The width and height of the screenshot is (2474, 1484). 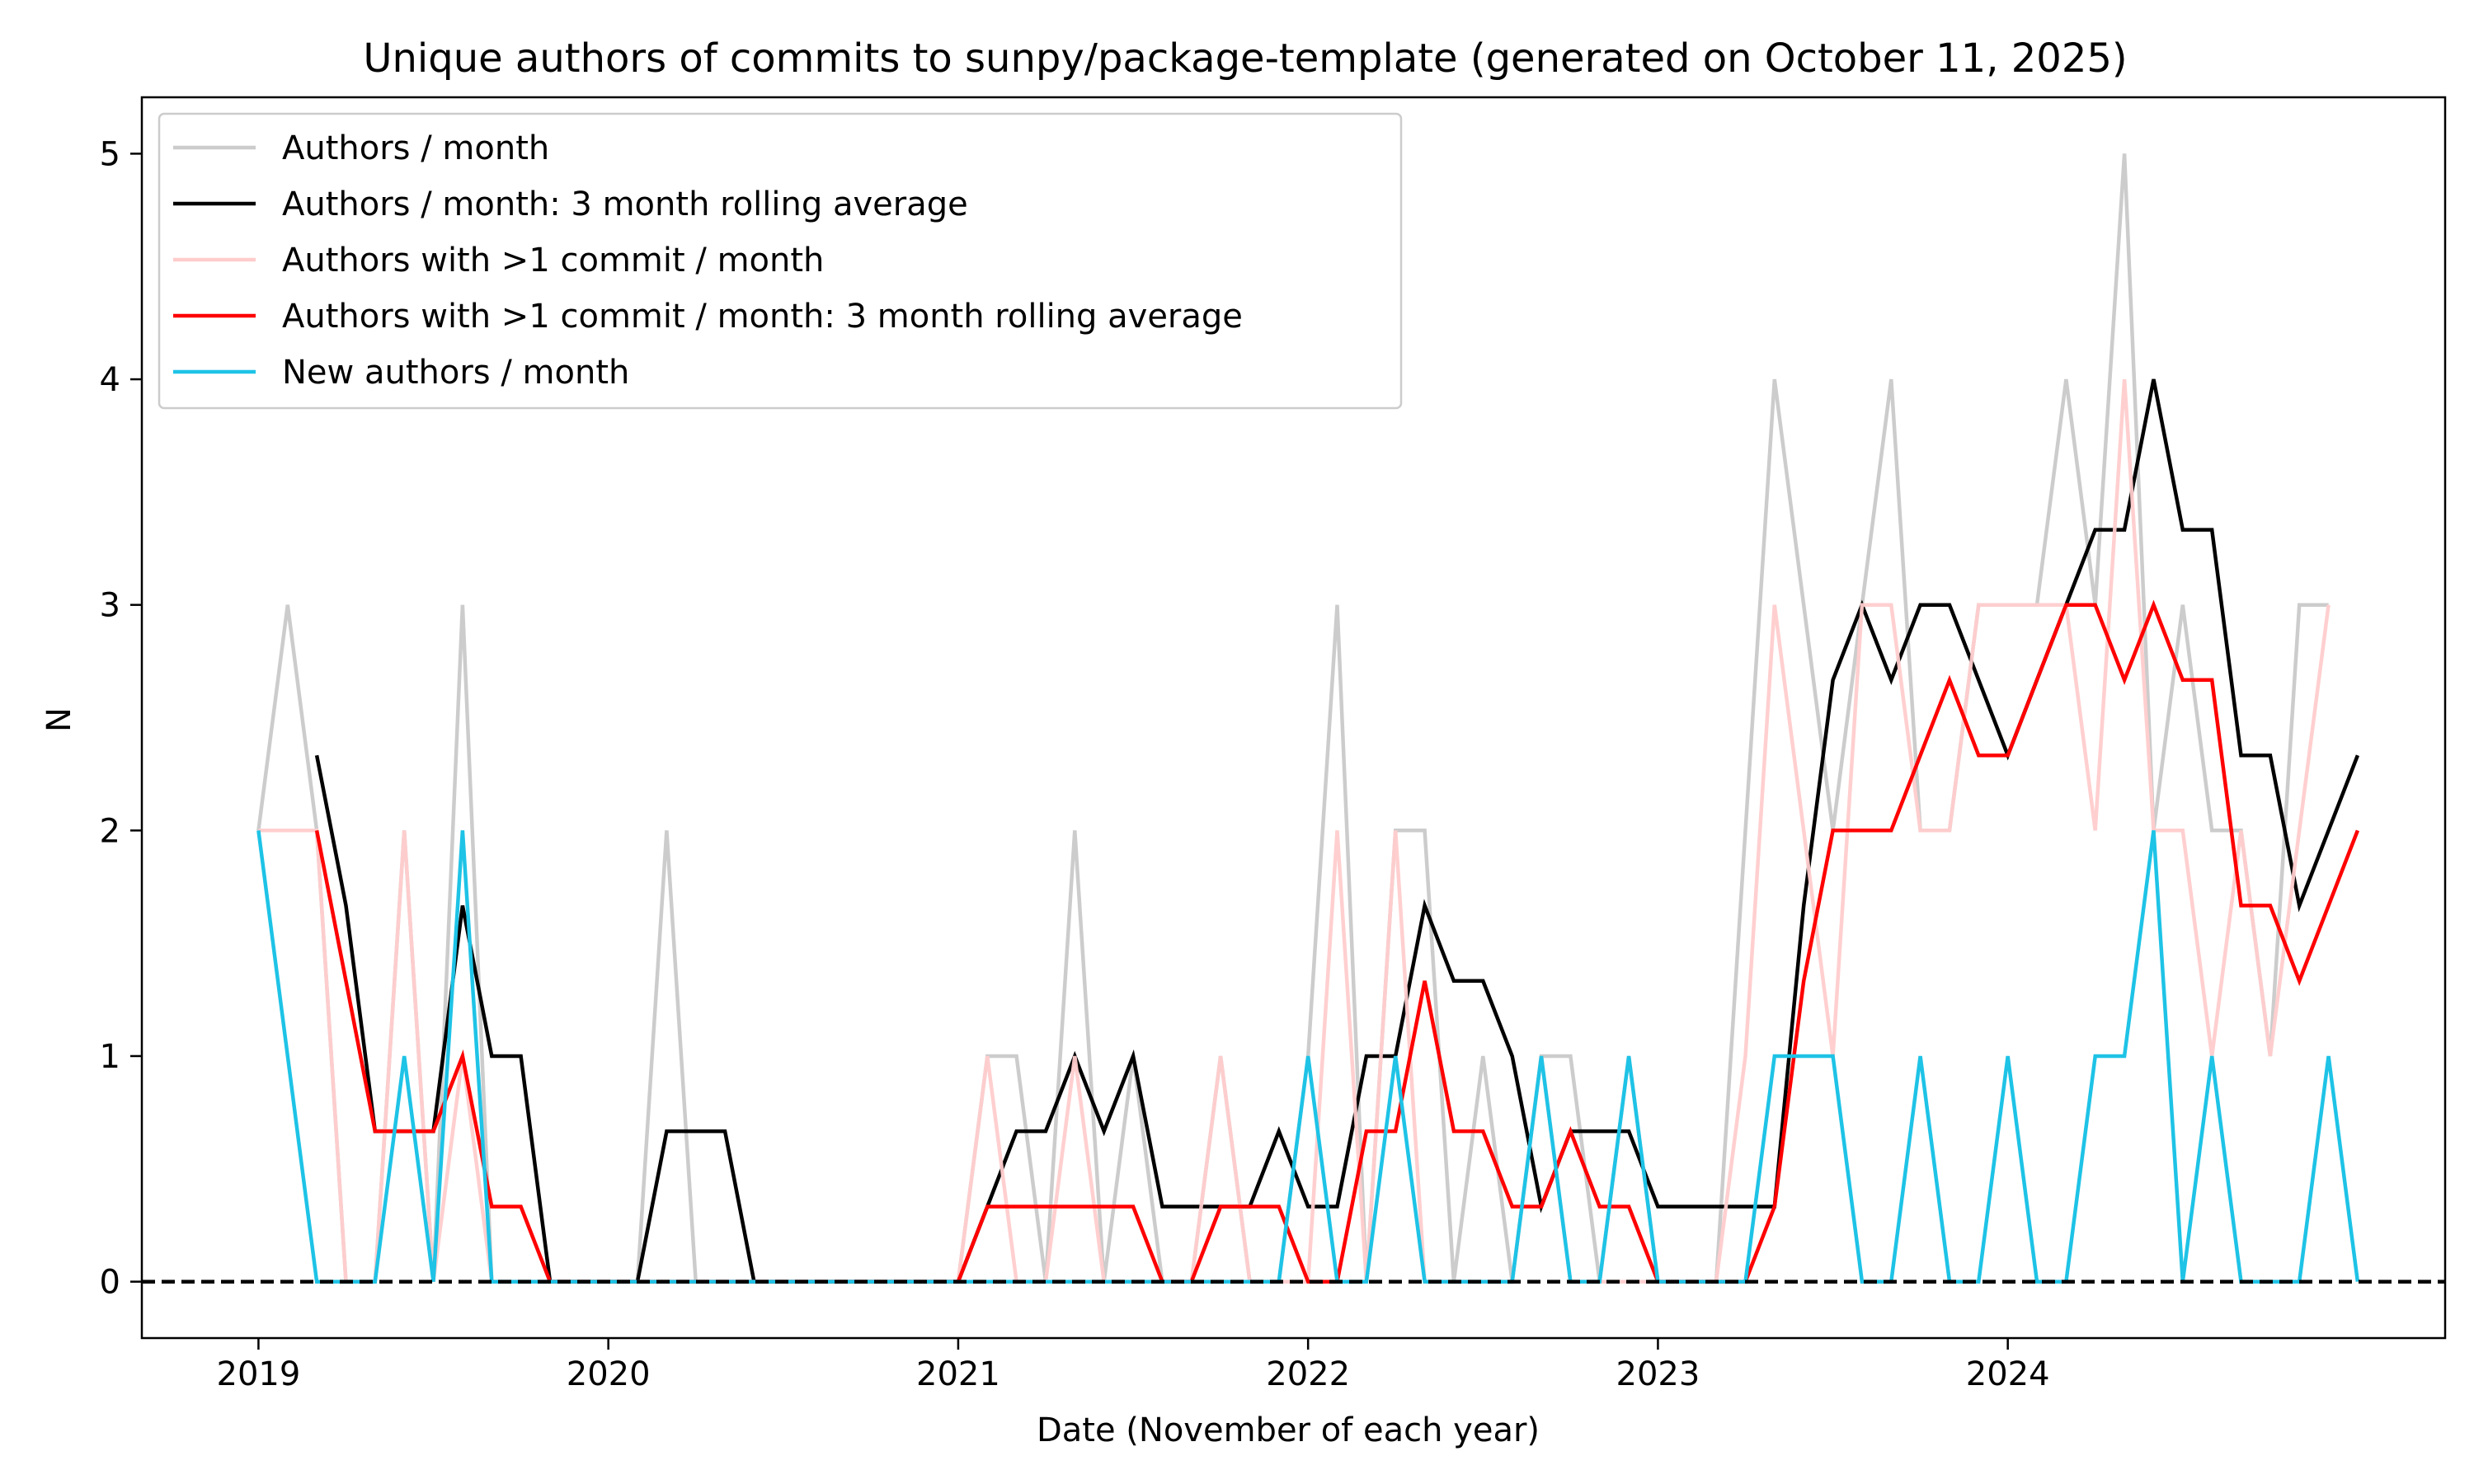 What do you see at coordinates (259, 1374) in the screenshot?
I see `x-tick-label: 2019` at bounding box center [259, 1374].